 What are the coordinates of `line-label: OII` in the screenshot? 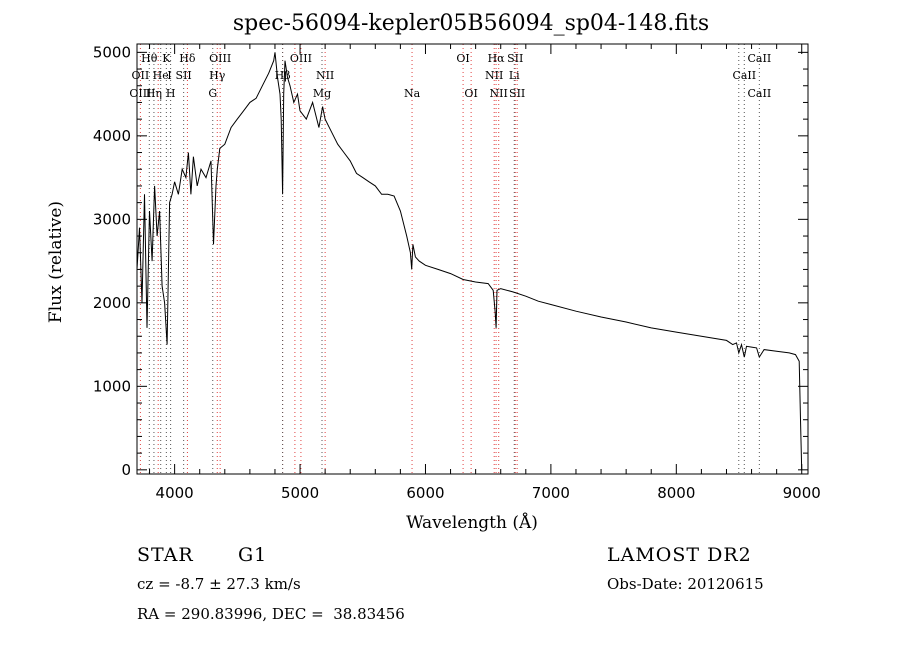 It's located at (141, 75).